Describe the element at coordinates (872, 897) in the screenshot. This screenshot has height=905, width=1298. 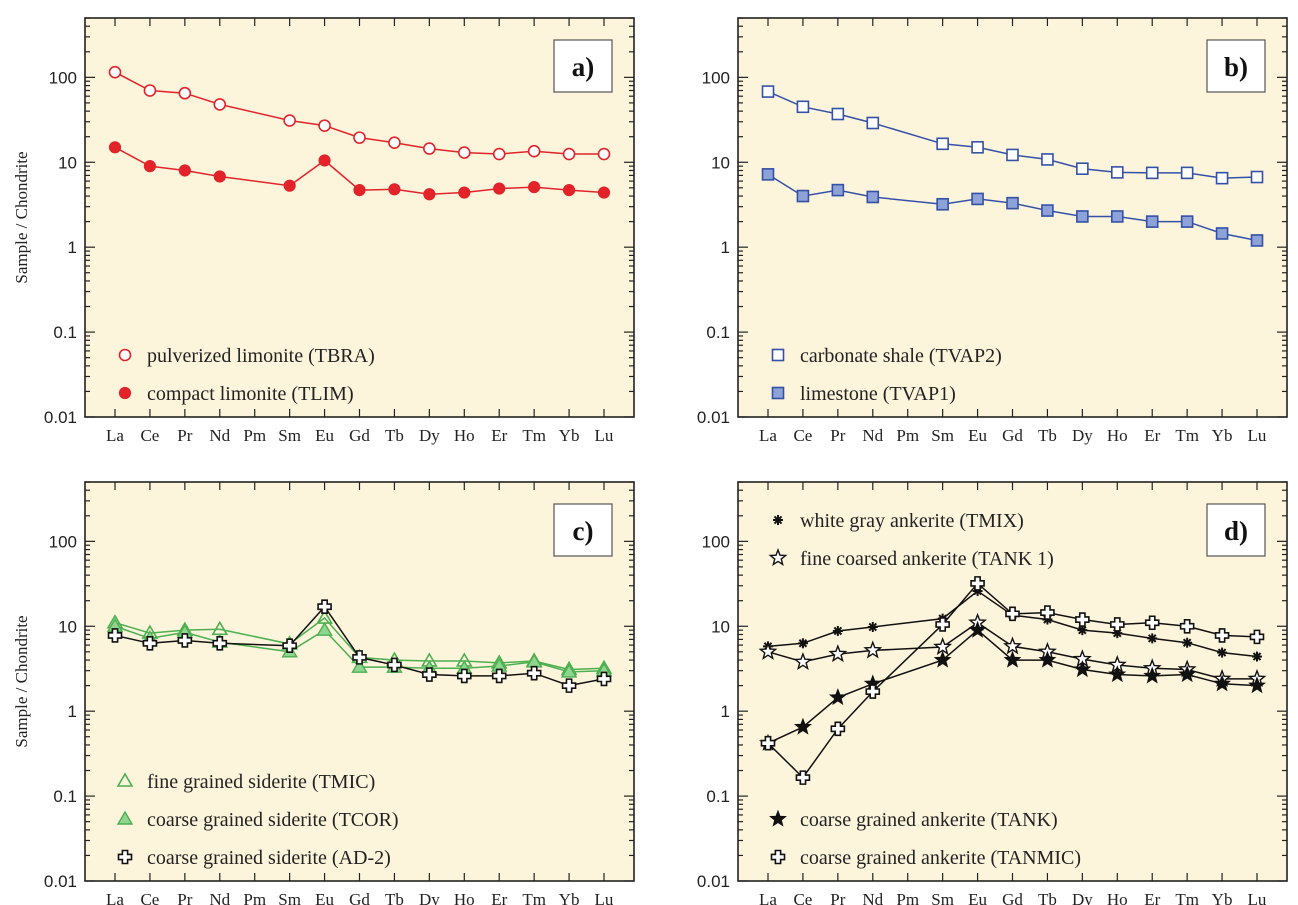
I see `x-tick-label: Nd` at that location.